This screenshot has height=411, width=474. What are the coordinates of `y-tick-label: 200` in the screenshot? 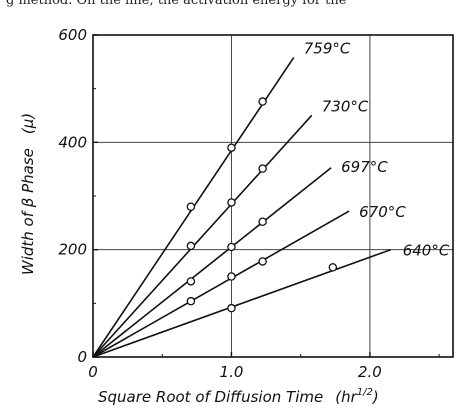 It's located at (72, 250).